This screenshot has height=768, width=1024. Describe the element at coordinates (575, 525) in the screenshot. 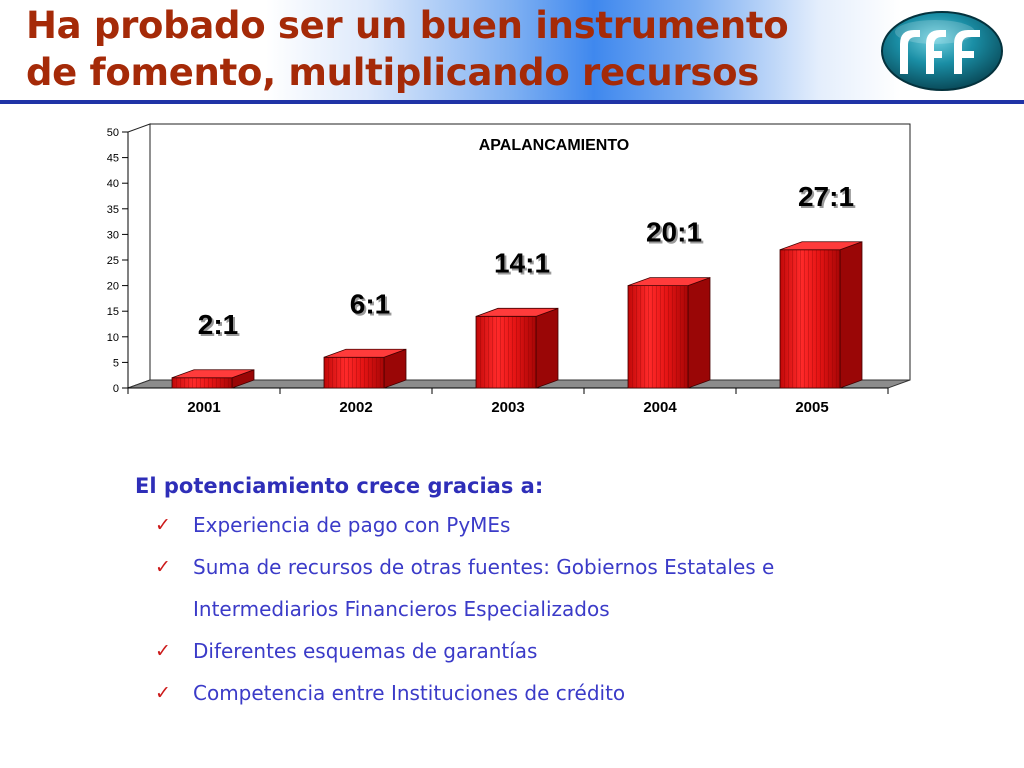

I see `bullet-item-1: ✓ Experiencia de pago con PyMEs` at that location.